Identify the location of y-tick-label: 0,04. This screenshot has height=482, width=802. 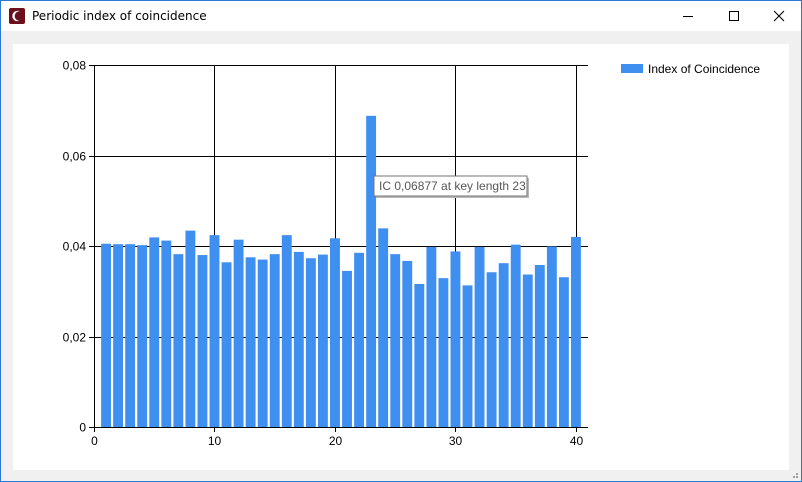
(75, 247).